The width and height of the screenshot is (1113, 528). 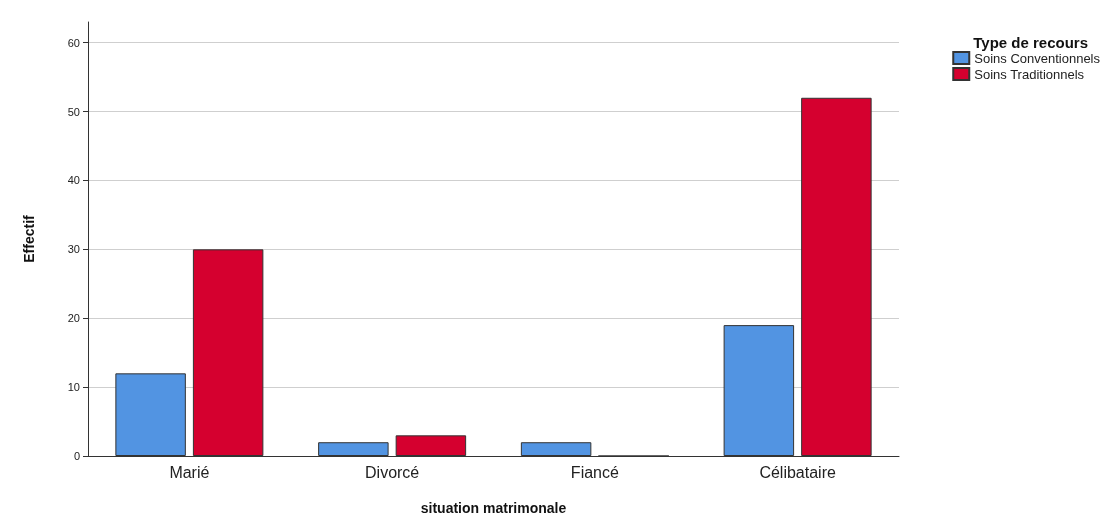 I want to click on legend-label: Soins Conventionnels, so click(x=1037, y=58).